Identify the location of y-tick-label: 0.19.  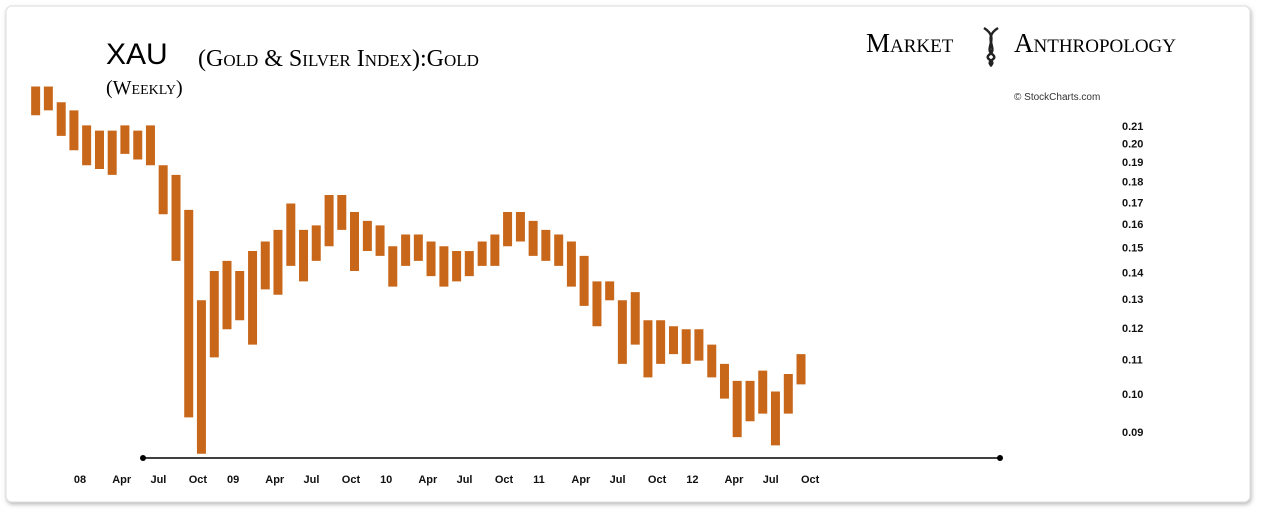
(1132, 163).